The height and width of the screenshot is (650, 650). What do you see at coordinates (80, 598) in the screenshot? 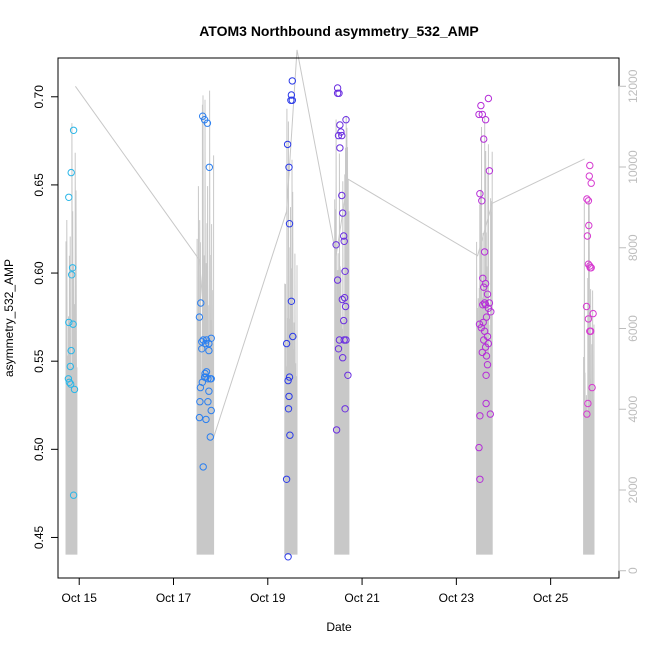
I see `x-tick-label: Oct 15` at bounding box center [80, 598].